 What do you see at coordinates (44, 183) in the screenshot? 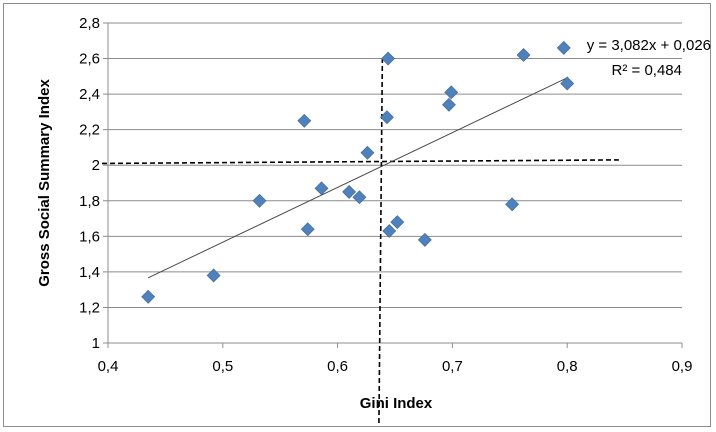
I see `y-axis-title: Gross Social Summary Index` at bounding box center [44, 183].